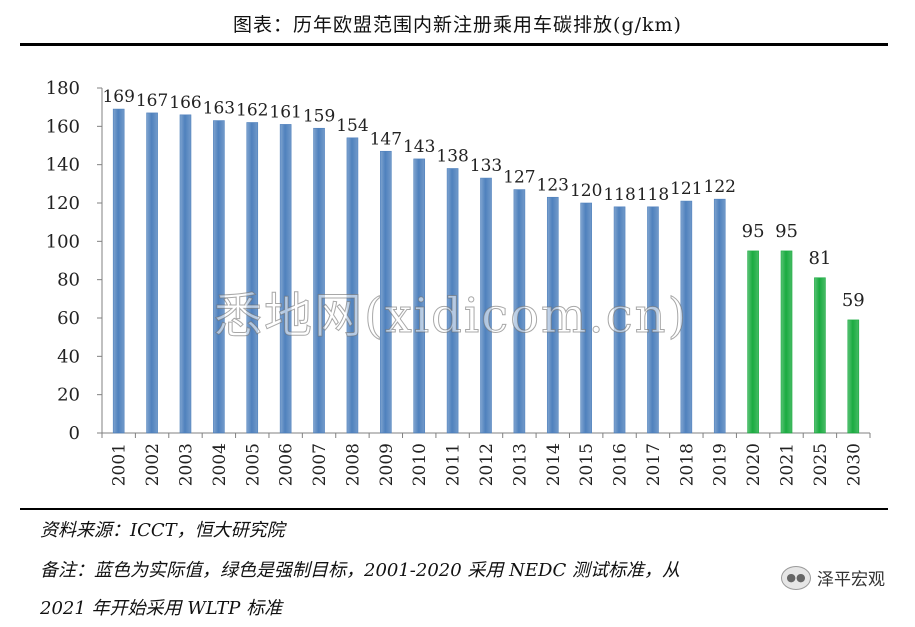  What do you see at coordinates (74, 433) in the screenshot?
I see `y-tick-label: 0` at bounding box center [74, 433].